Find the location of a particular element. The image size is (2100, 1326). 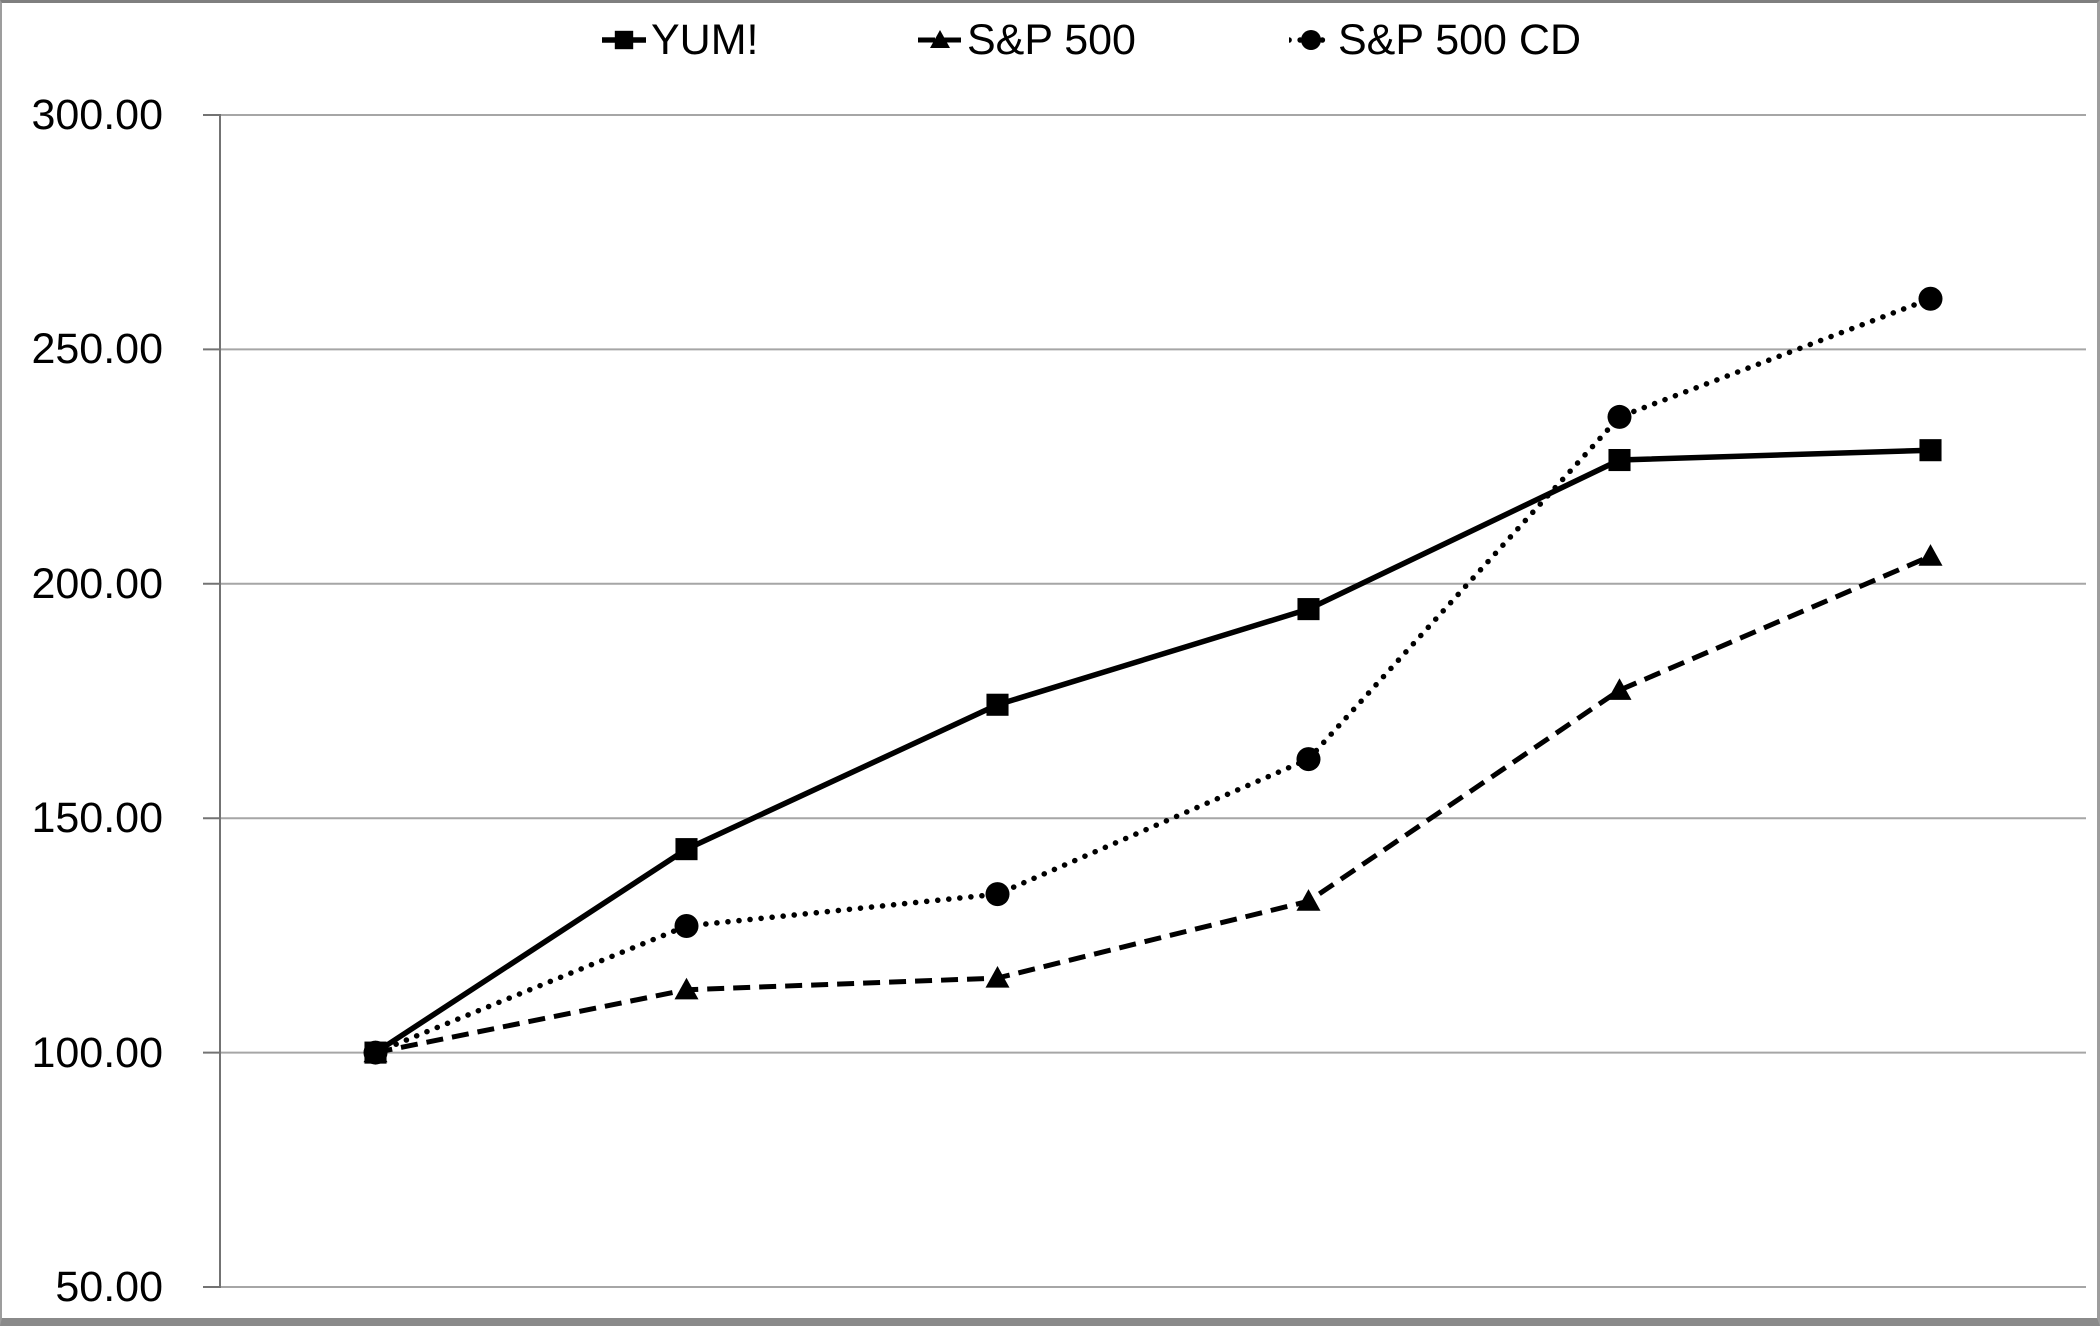

legend-label-sp500cd: S&P 500 CD is located at coordinates (1460, 40).